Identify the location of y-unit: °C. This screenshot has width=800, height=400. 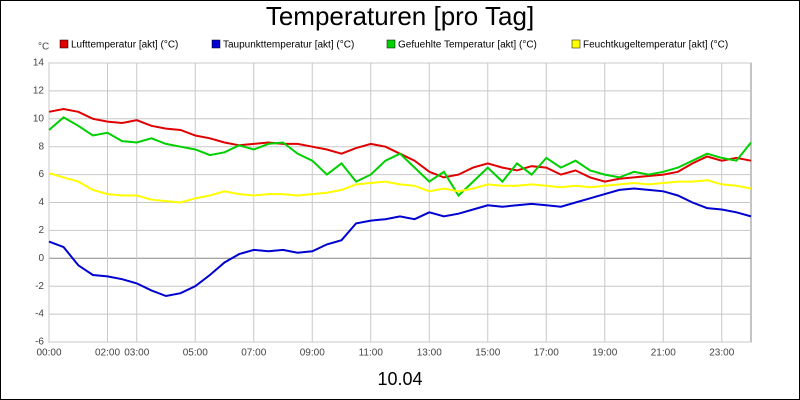
(43, 47).